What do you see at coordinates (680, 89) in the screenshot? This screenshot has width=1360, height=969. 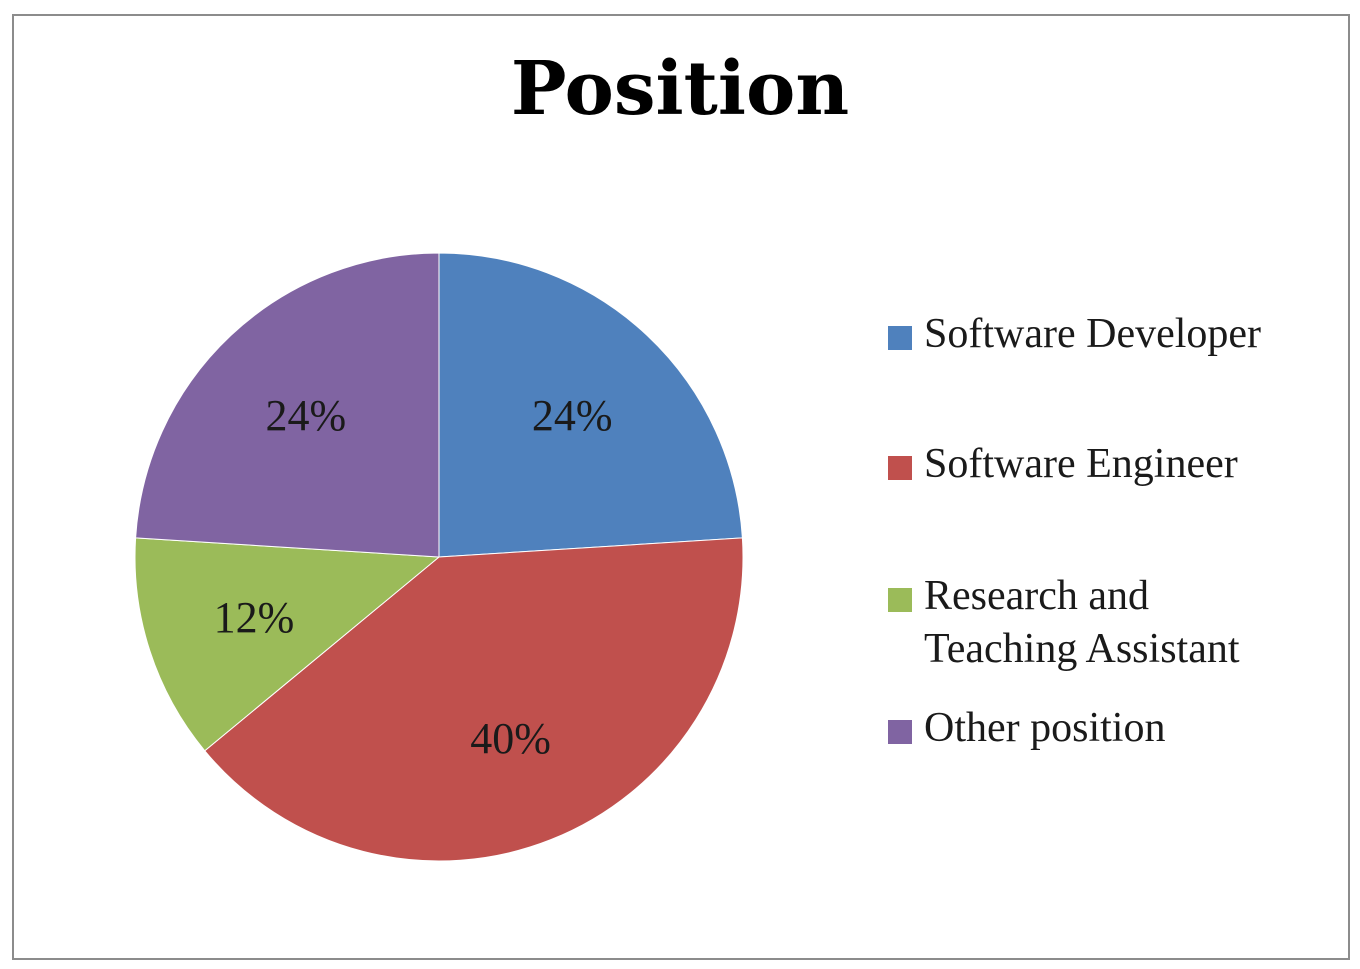 I see `chart-title: Position` at bounding box center [680, 89].